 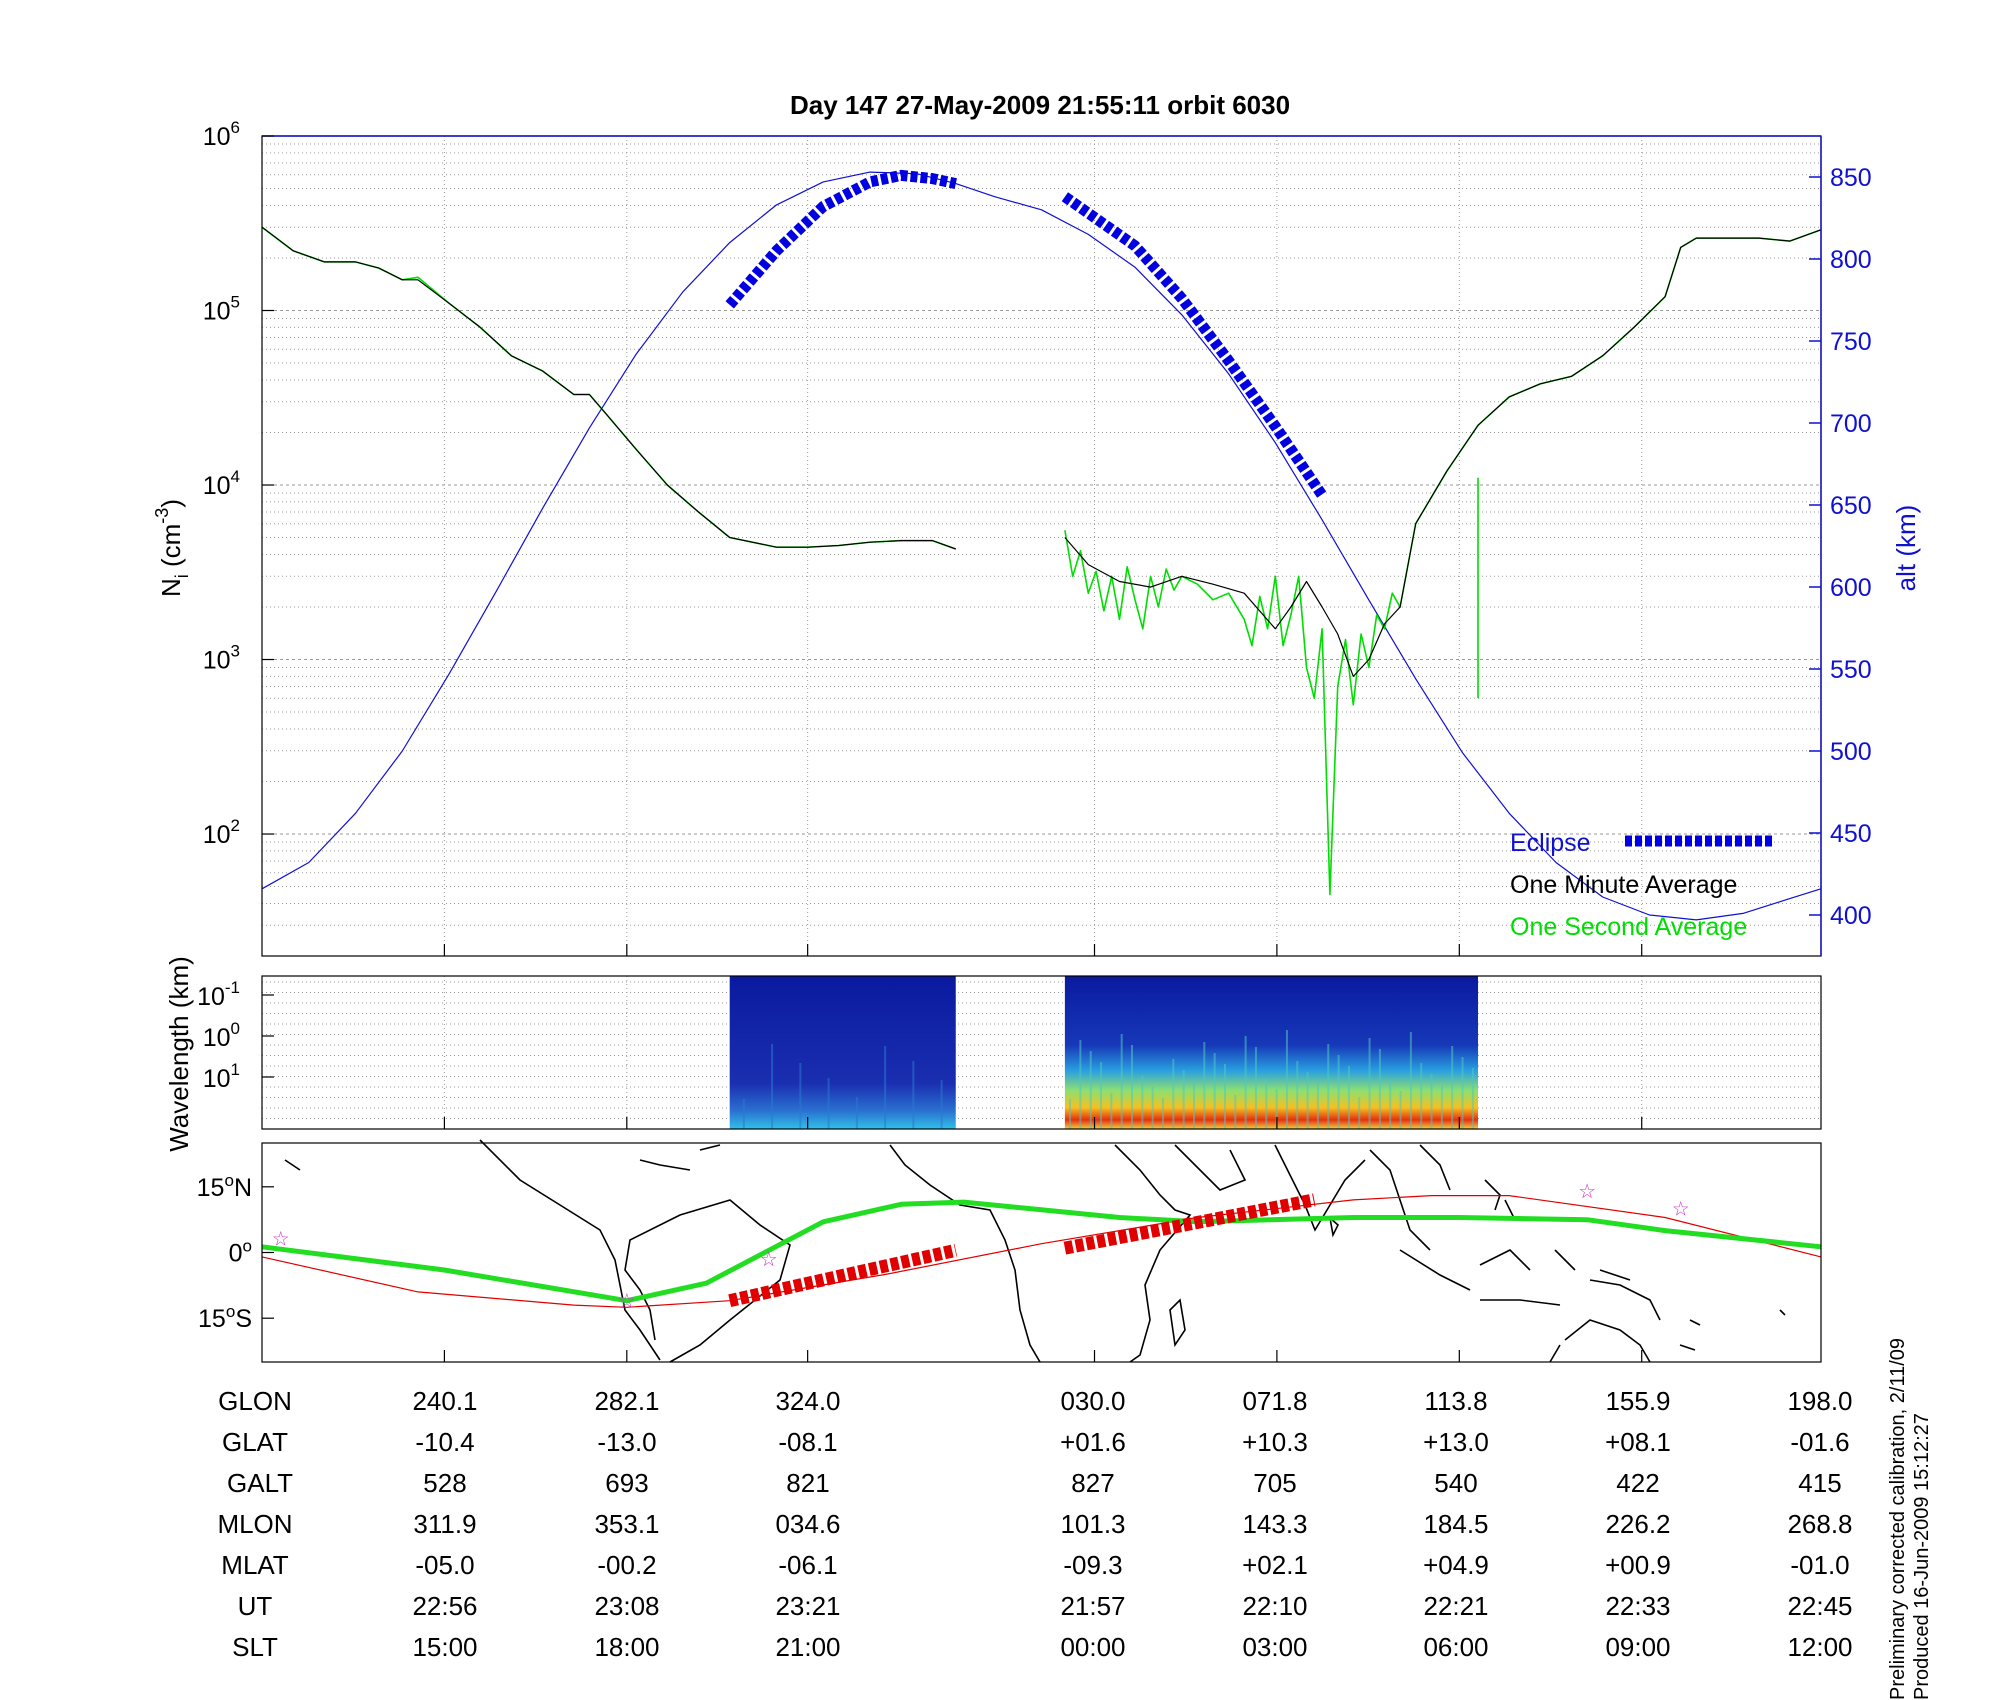 What do you see at coordinates (218, 994) in the screenshot?
I see `spectrogram-tick-label: 10⁻¹` at bounding box center [218, 994].